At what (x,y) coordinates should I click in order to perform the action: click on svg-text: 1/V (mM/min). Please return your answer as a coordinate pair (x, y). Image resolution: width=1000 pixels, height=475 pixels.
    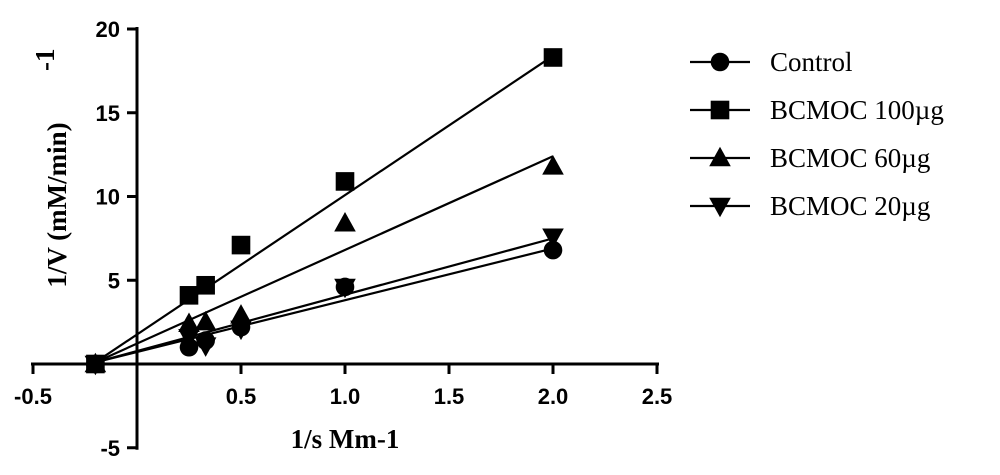
    Looking at the image, I should click on (57, 204).